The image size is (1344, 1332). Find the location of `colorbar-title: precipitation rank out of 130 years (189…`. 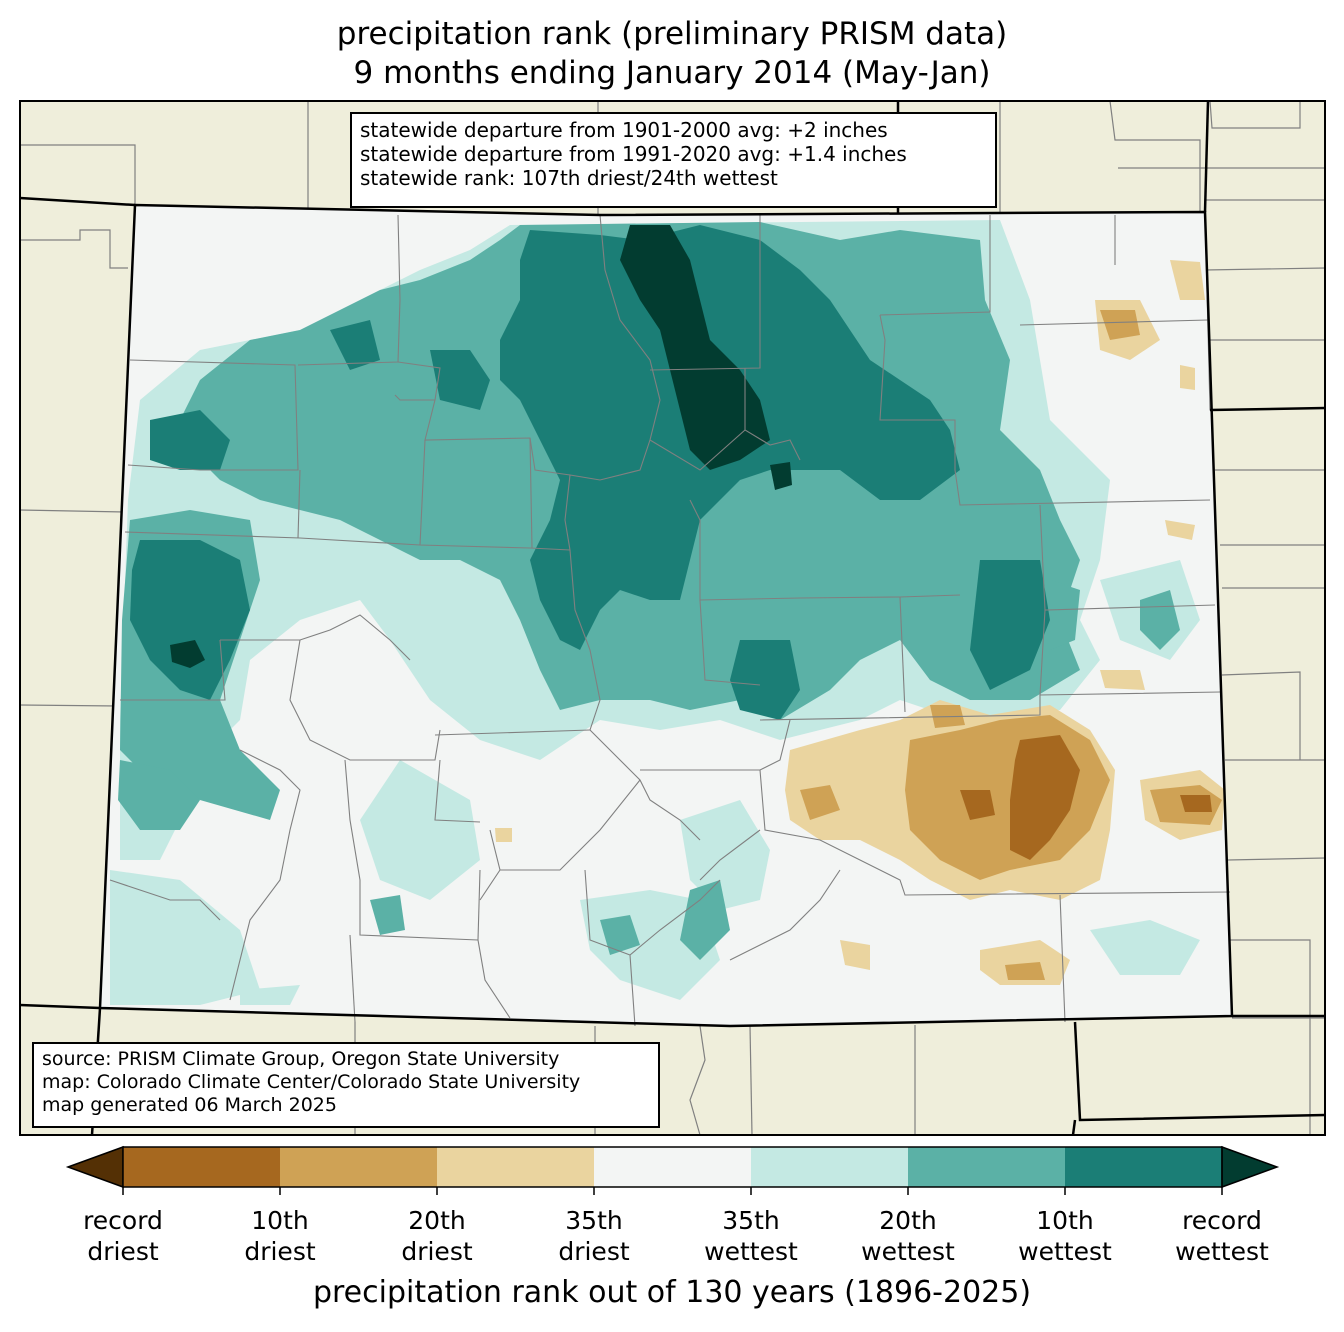

colorbar-title: precipitation rank out of 130 years (189… is located at coordinates (672, 1292).